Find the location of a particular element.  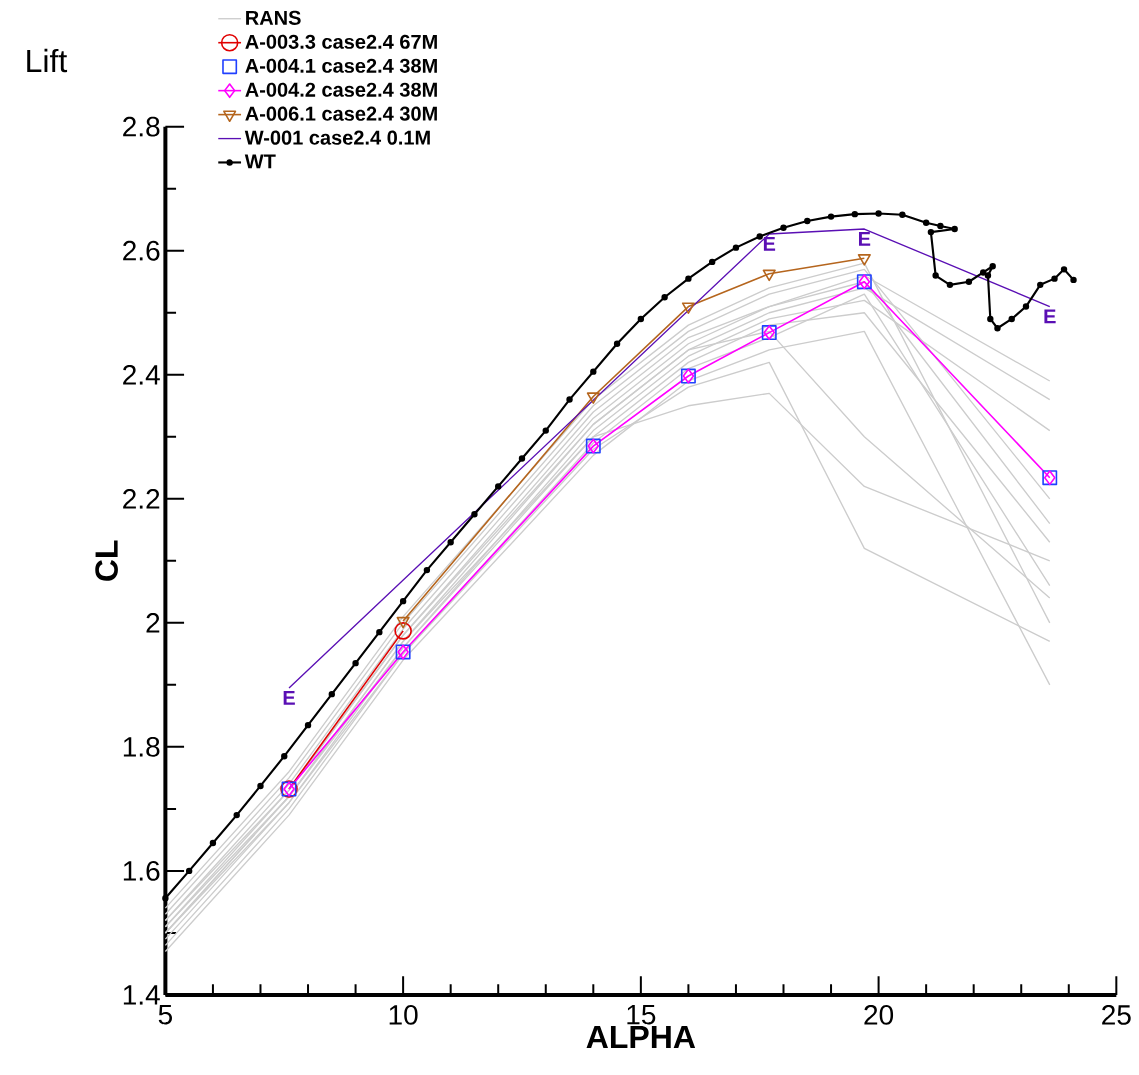

x-tick-label: 15 is located at coordinates (641, 1015).